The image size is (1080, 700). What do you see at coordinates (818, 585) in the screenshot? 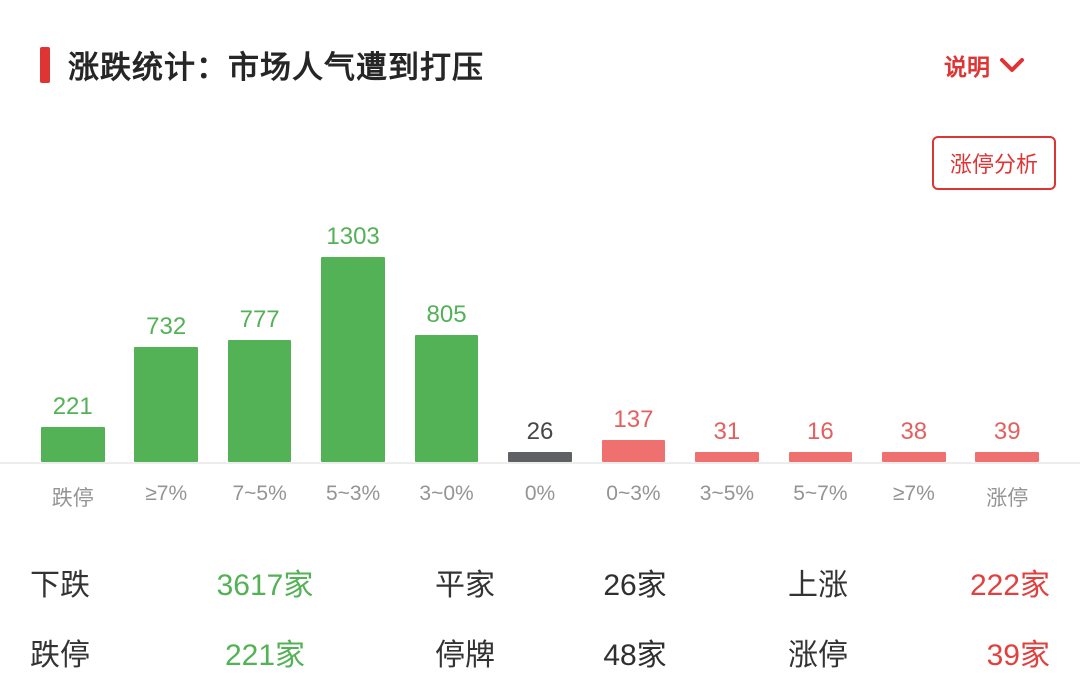
I see `summary-label: 上涨` at bounding box center [818, 585].